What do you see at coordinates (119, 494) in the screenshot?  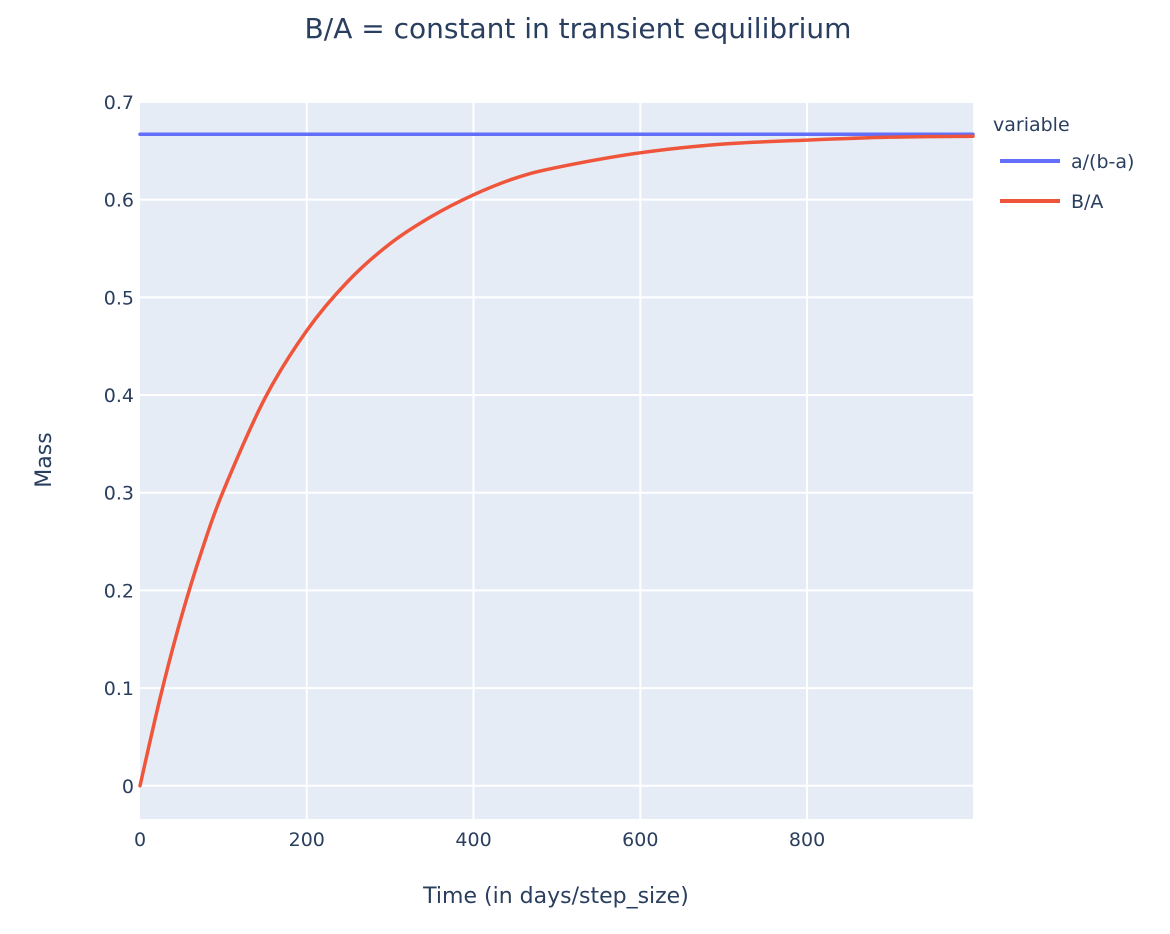 I see `y-tick-label: 0.3` at bounding box center [119, 494].